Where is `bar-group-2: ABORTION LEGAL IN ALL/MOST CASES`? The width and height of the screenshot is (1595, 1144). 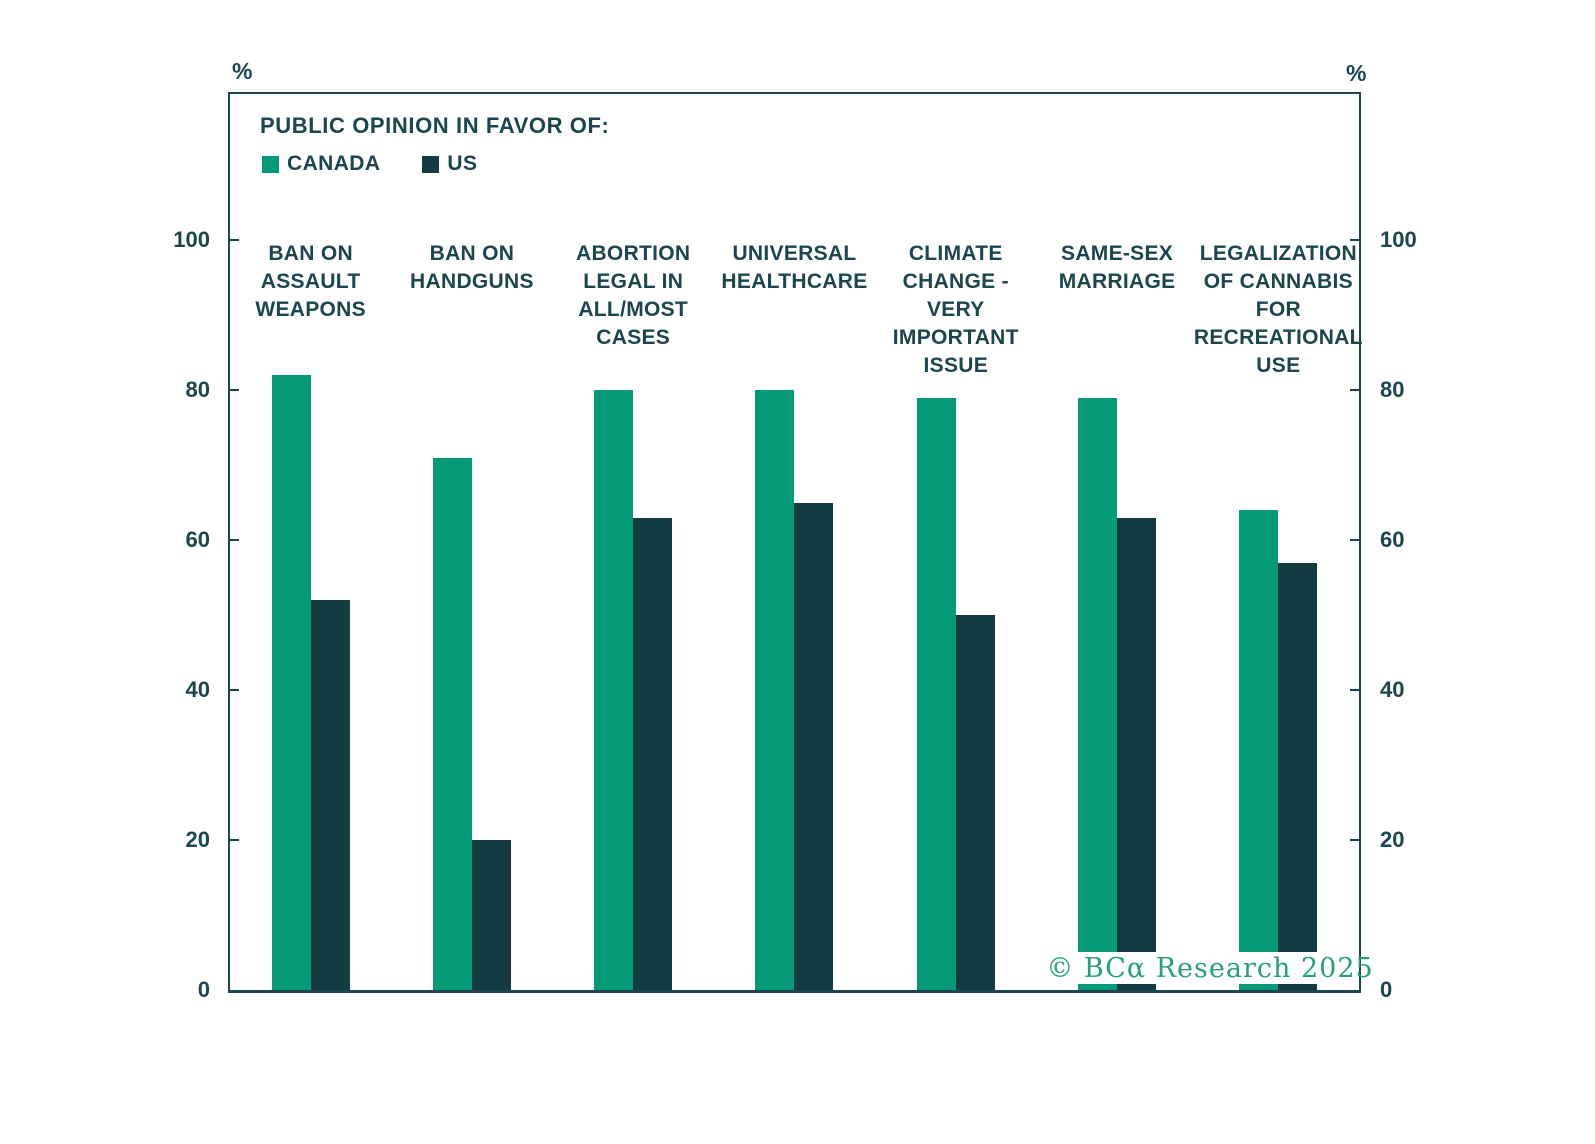
bar-group-2: ABORTION LEGAL IN ALL/MOST CASES is located at coordinates (633, 542).